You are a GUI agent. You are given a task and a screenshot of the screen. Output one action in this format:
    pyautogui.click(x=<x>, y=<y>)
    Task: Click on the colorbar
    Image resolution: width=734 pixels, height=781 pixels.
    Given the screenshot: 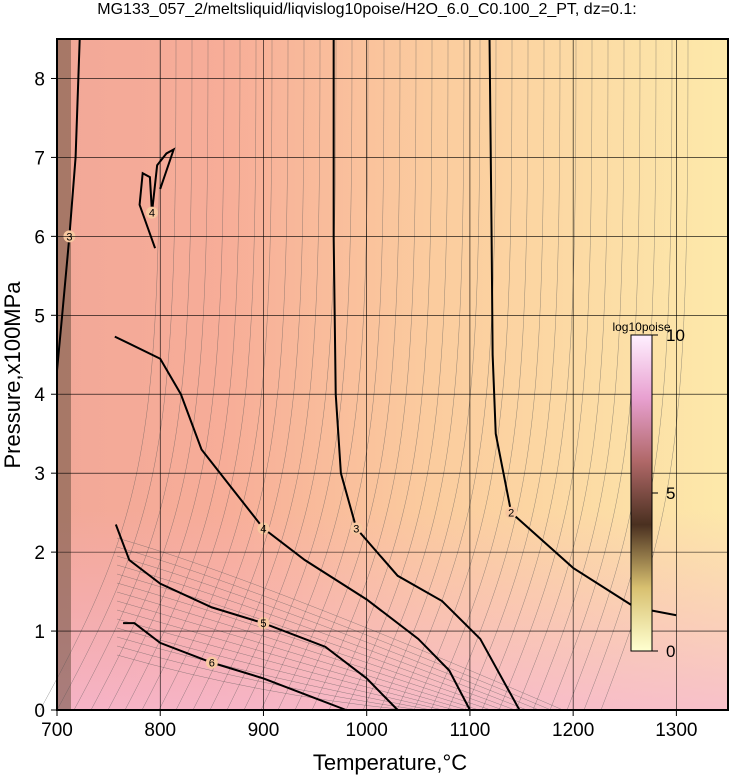 What is the action you would take?
    pyautogui.click(x=641, y=493)
    